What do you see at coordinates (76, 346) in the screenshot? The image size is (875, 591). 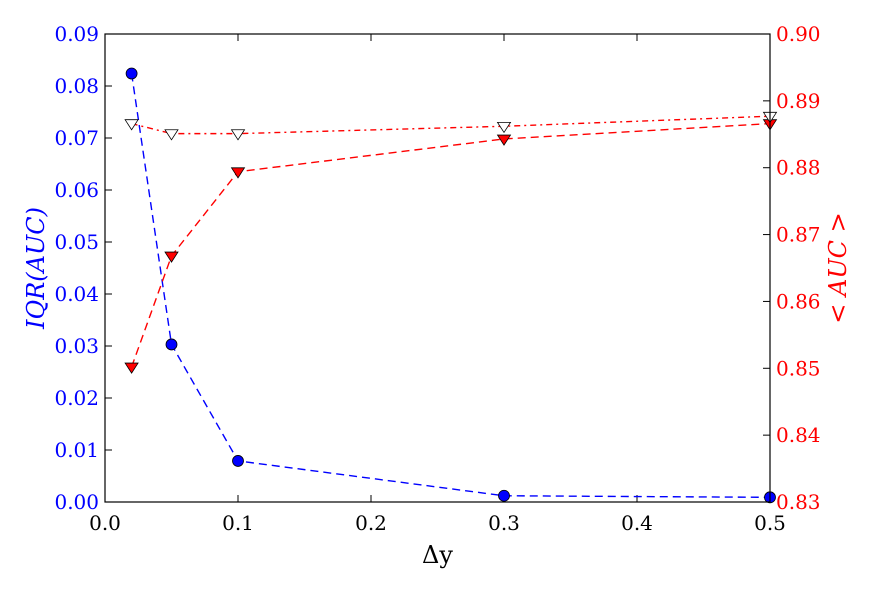 I see `y-left-tick-label: 0.03` at bounding box center [76, 346].